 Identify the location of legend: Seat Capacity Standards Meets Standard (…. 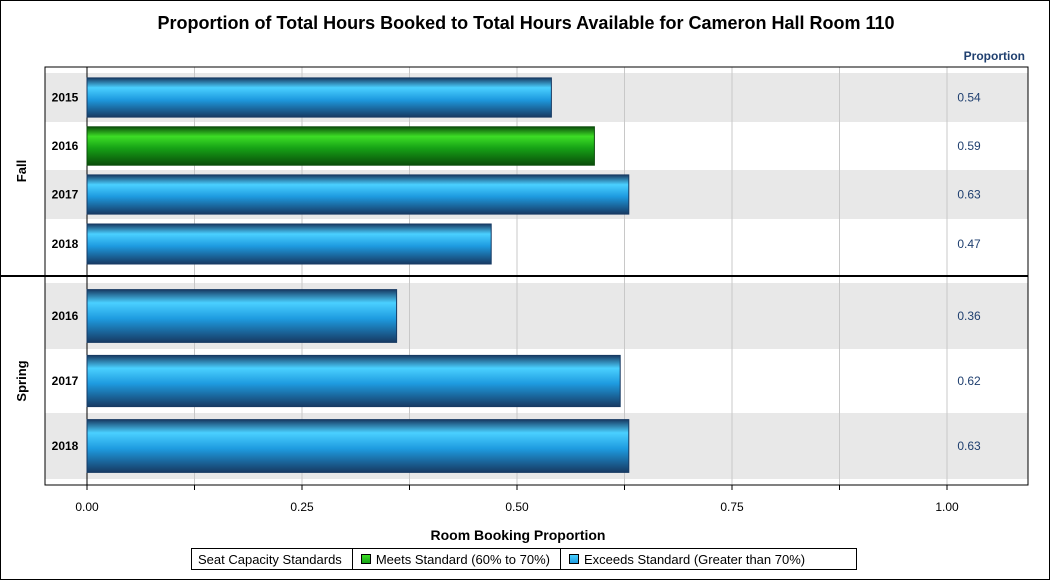
(524, 559).